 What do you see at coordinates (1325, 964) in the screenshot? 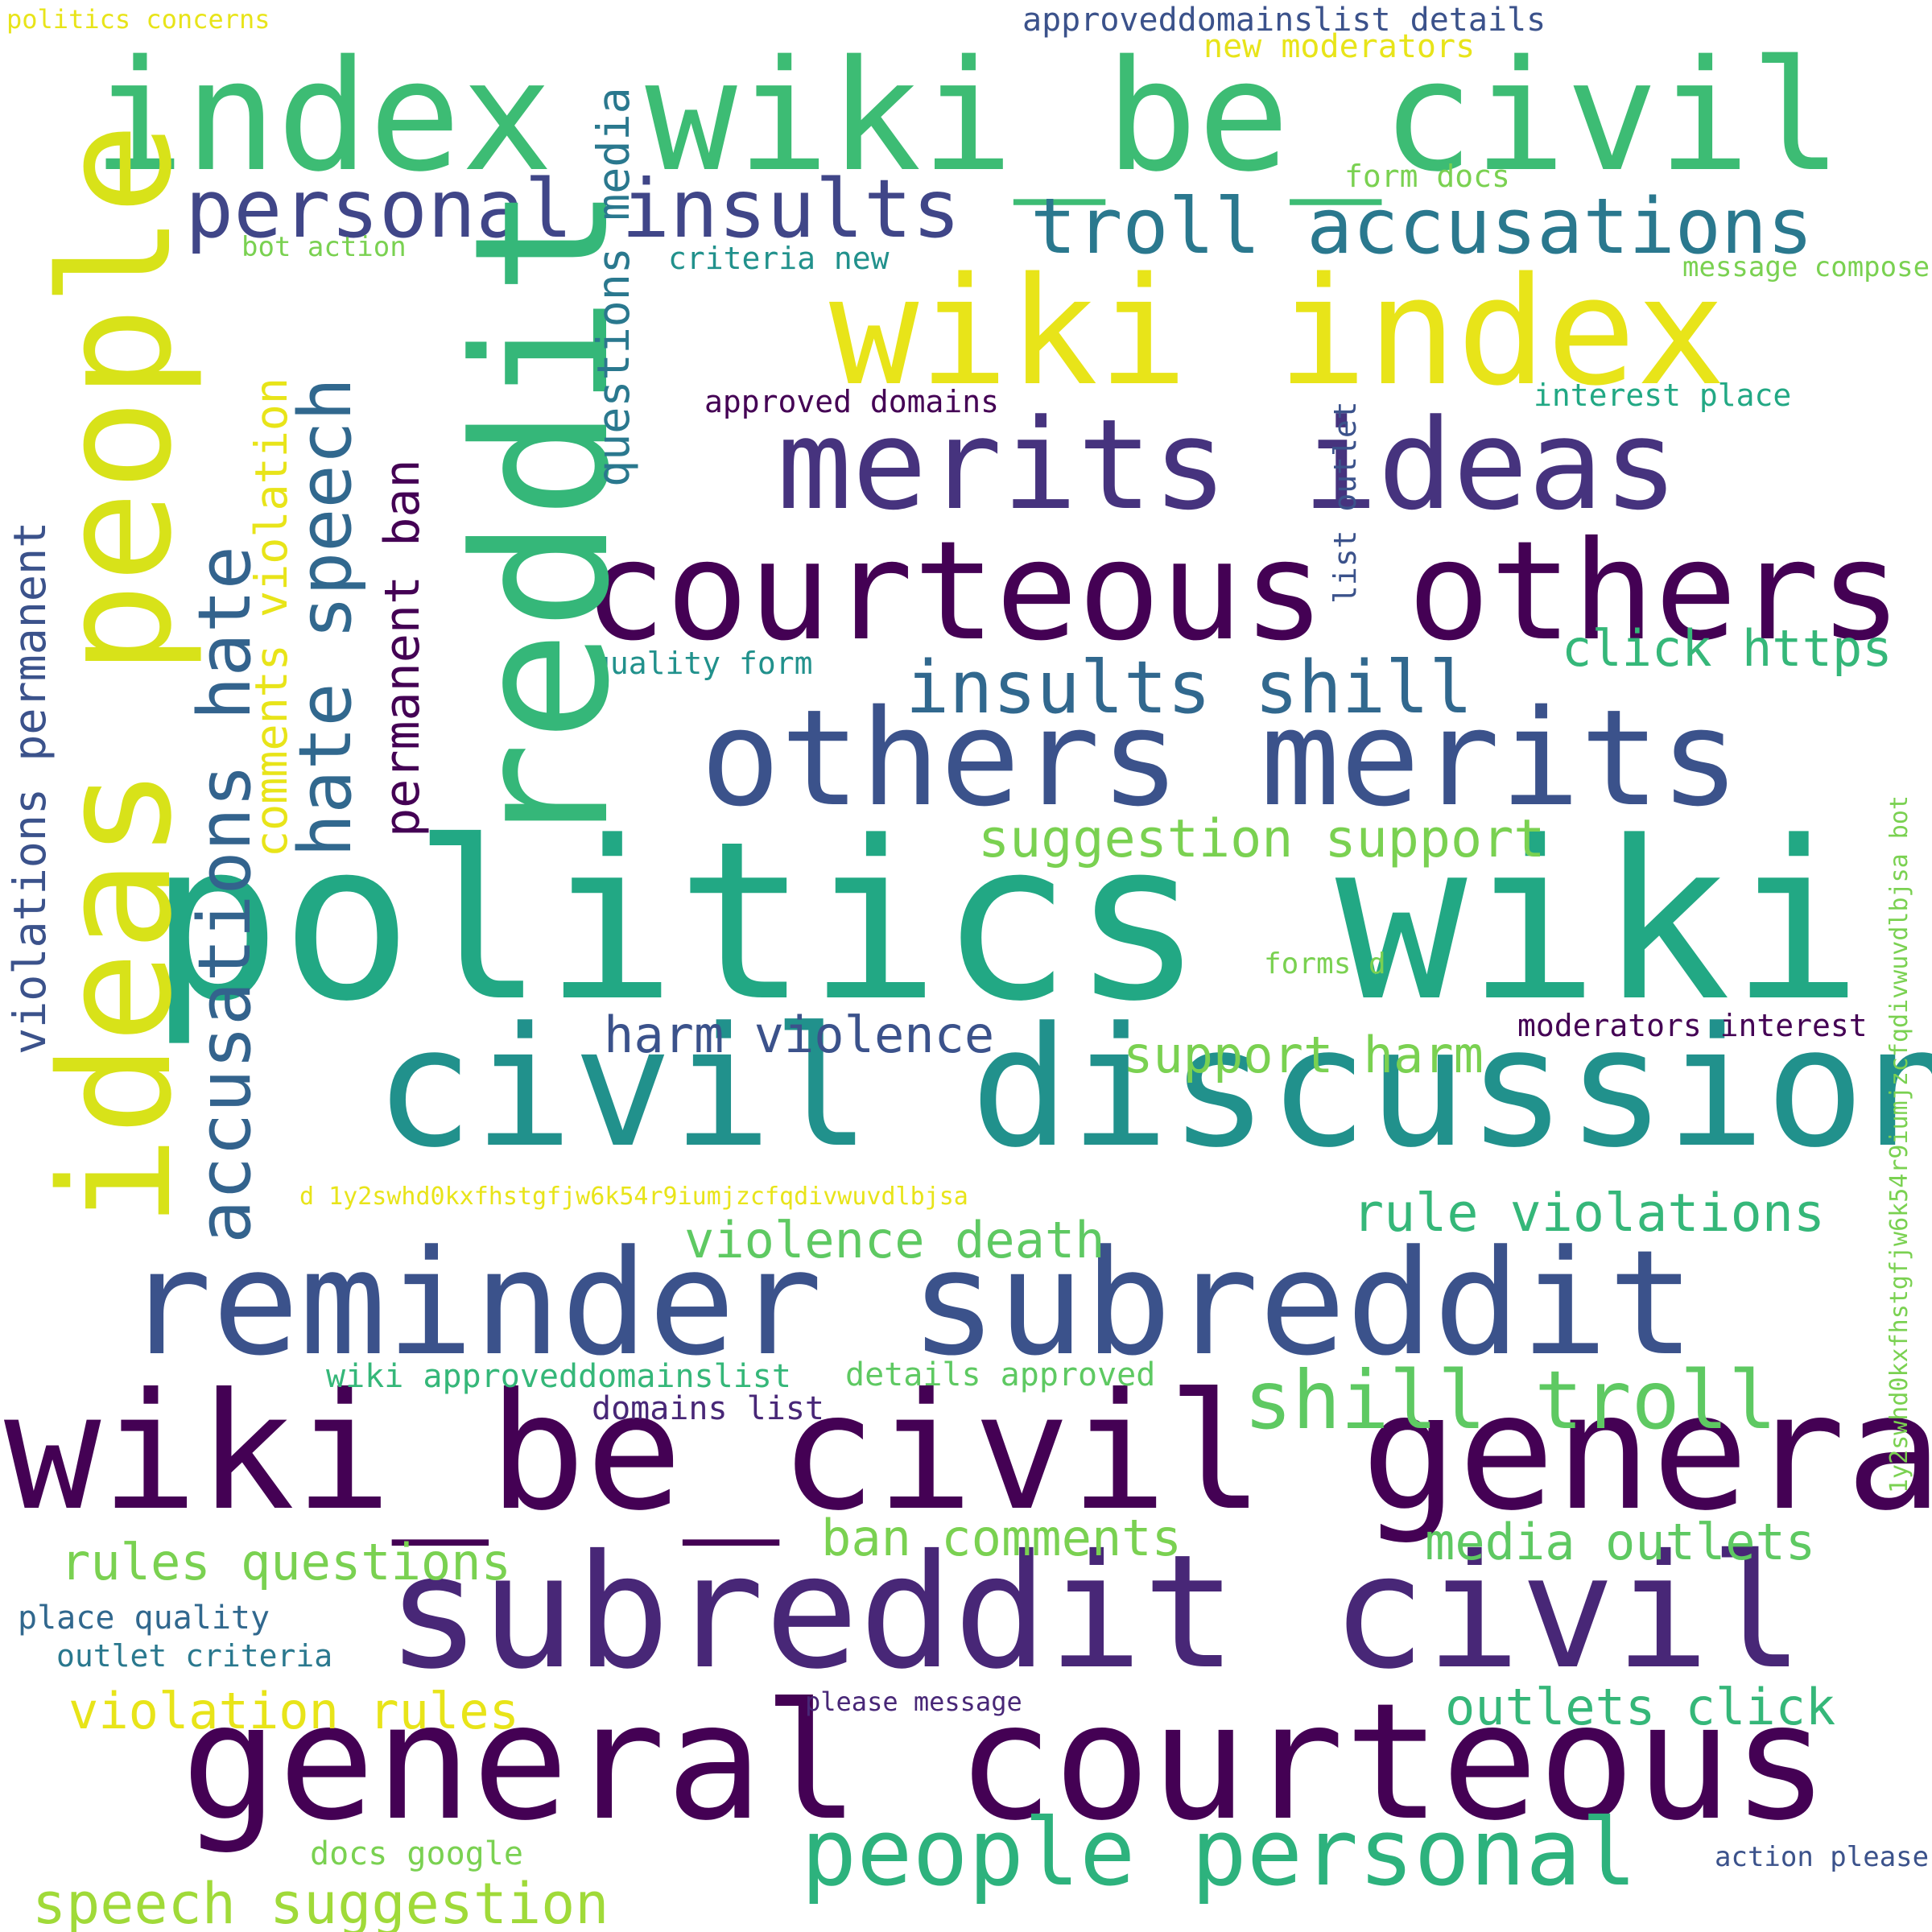
I see `word: forms d` at bounding box center [1325, 964].